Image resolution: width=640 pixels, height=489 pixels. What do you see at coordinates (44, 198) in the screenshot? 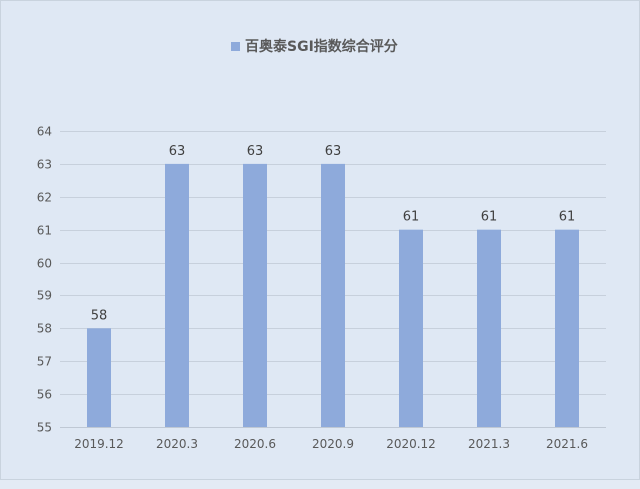
I see `y-tick-label: 62` at bounding box center [44, 198].